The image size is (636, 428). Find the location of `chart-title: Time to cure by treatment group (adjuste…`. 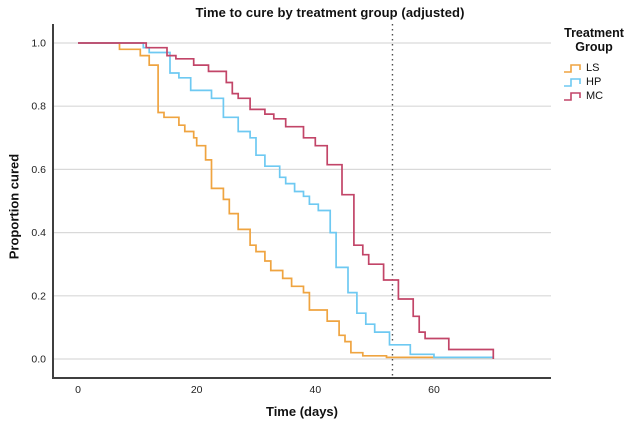

chart-title: Time to cure by treatment group (adjuste… is located at coordinates (330, 12).